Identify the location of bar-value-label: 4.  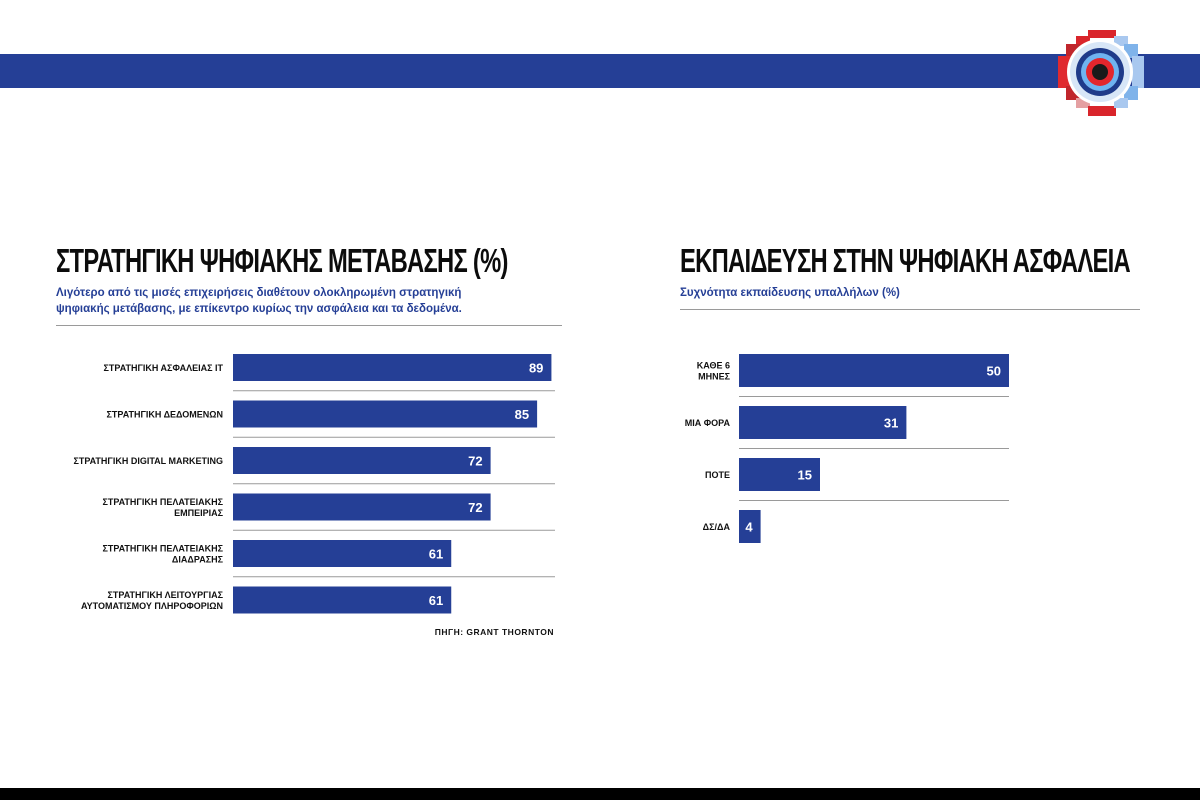
(749, 527).